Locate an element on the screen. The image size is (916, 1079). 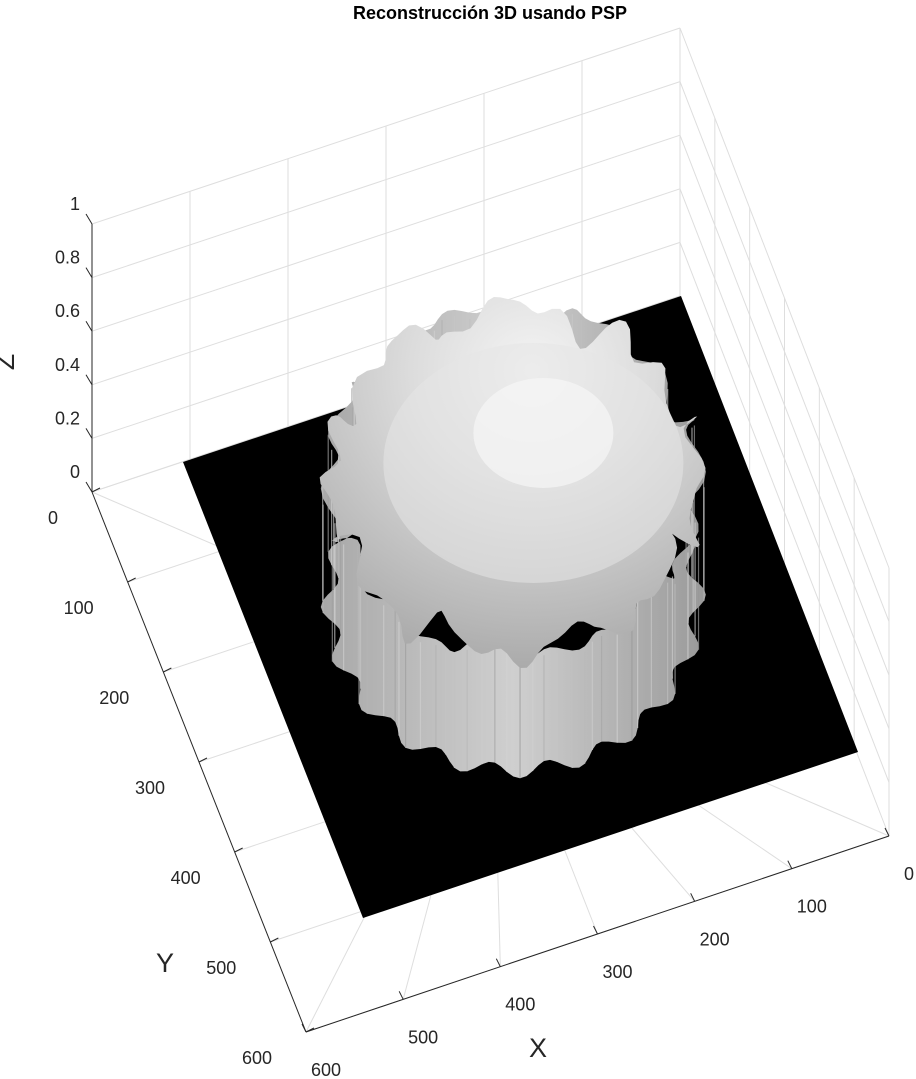
x-tick-label: 500 is located at coordinates (423, 1037).